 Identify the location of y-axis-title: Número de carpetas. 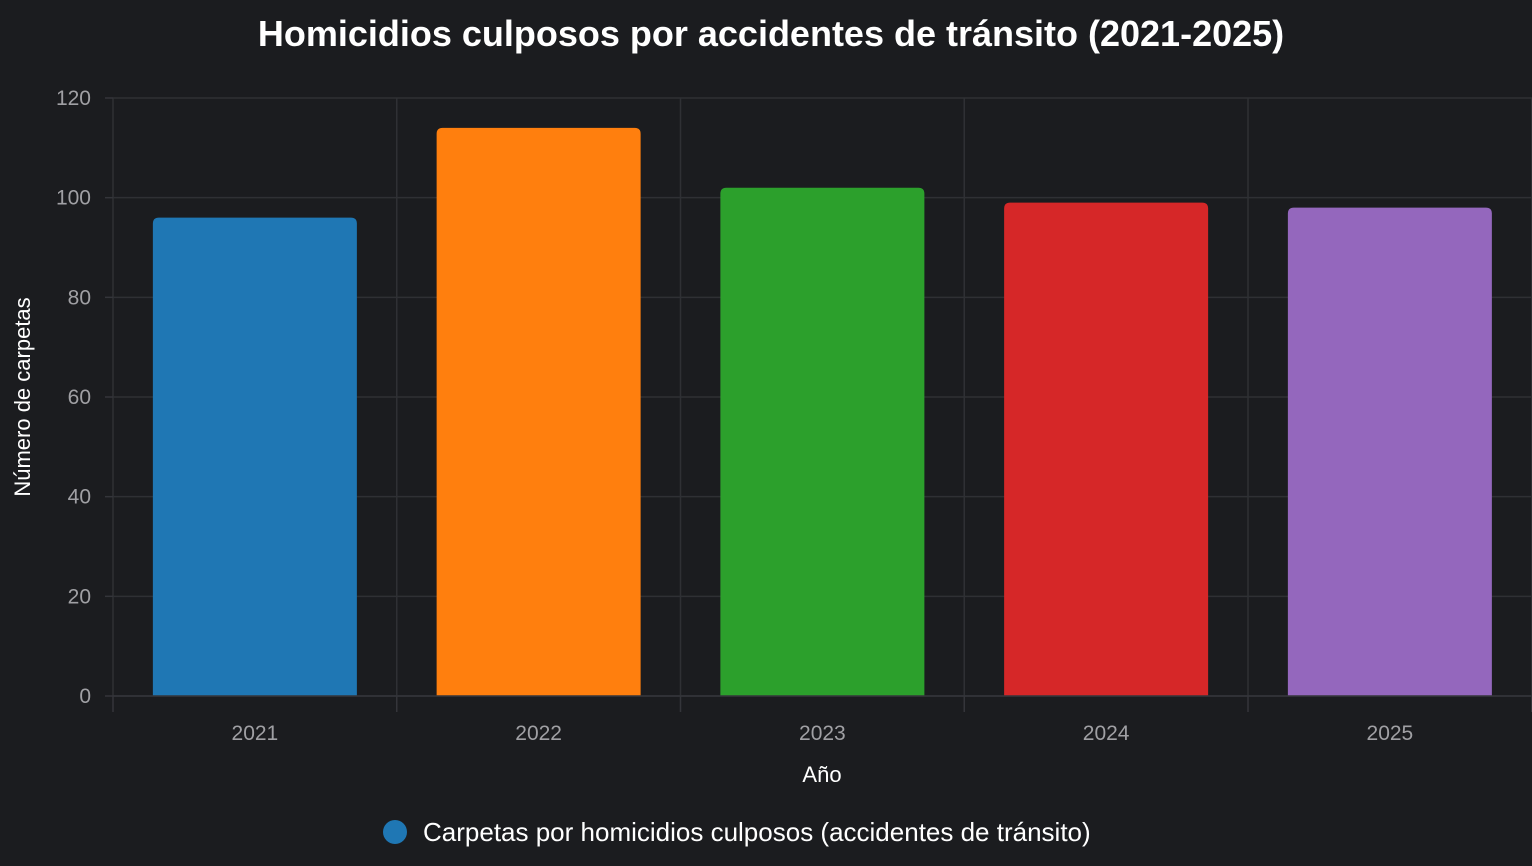
(22, 396).